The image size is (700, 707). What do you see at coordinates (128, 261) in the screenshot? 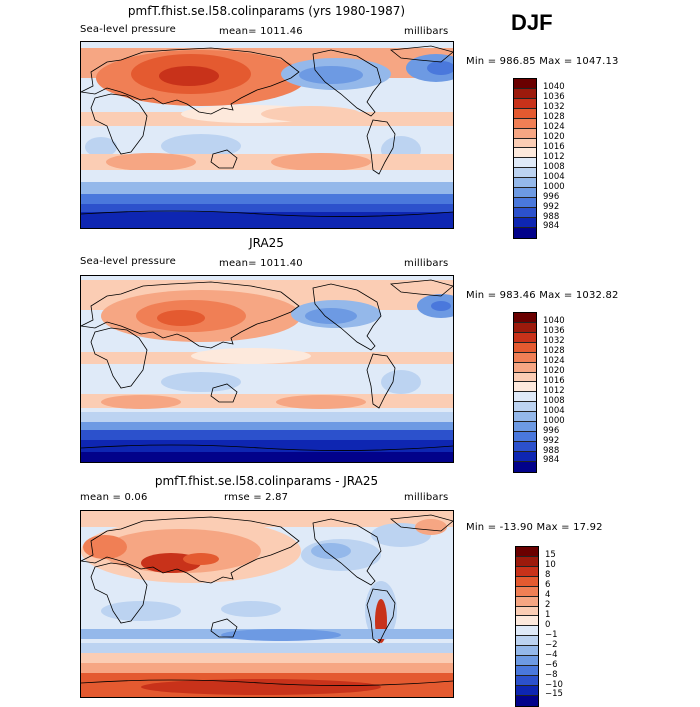
I see `panel-2-variable-label: Sea-level pressure` at bounding box center [128, 261].